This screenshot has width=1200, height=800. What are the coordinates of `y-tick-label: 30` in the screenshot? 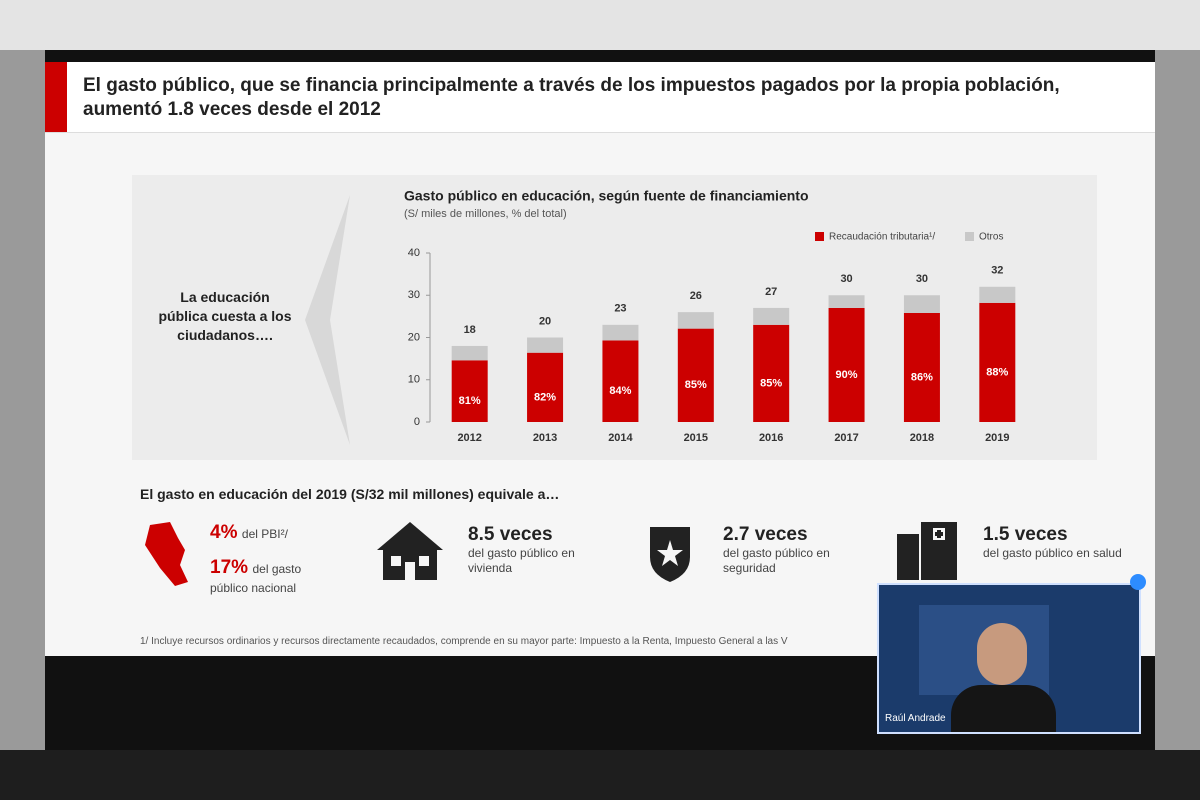 It's located at (414, 295).